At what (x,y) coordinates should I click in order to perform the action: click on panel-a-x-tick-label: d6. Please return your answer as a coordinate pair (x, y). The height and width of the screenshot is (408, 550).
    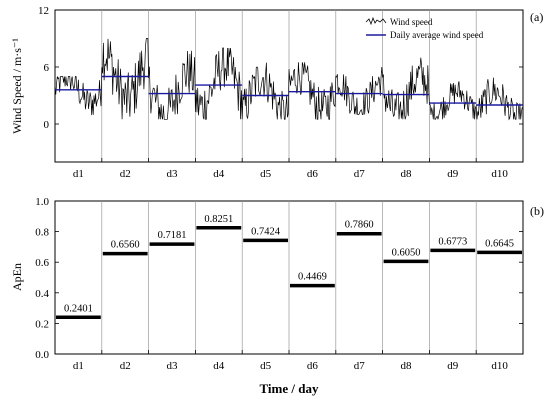
    Looking at the image, I should click on (313, 174).